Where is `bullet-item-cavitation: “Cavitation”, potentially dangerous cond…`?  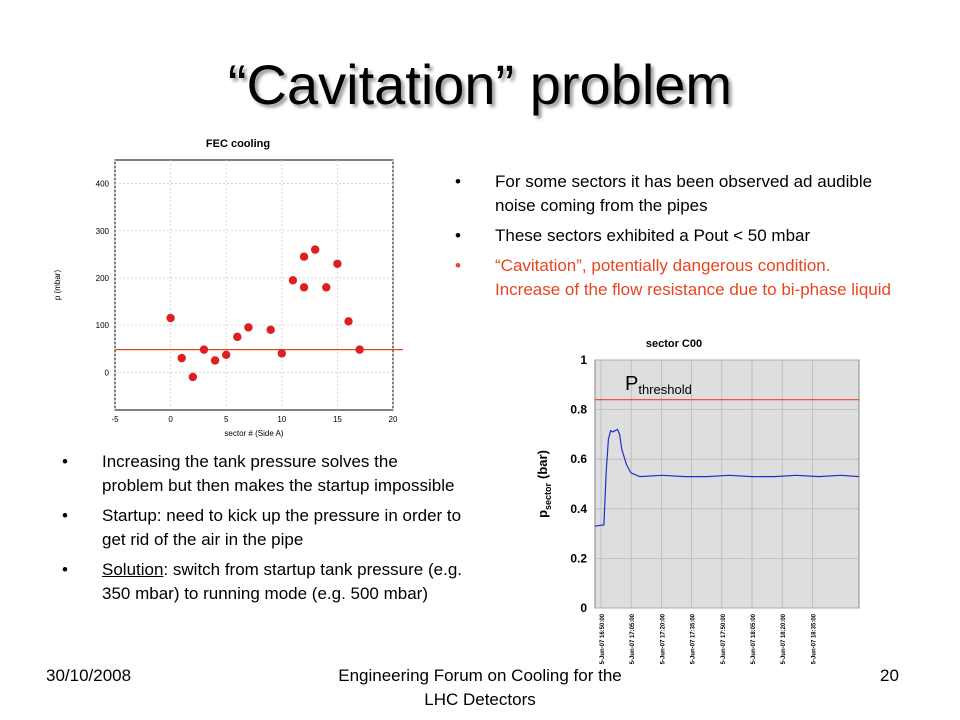
bullet-item-cavitation: “Cavitation”, potentially dangerous cond… is located at coordinates (675, 278).